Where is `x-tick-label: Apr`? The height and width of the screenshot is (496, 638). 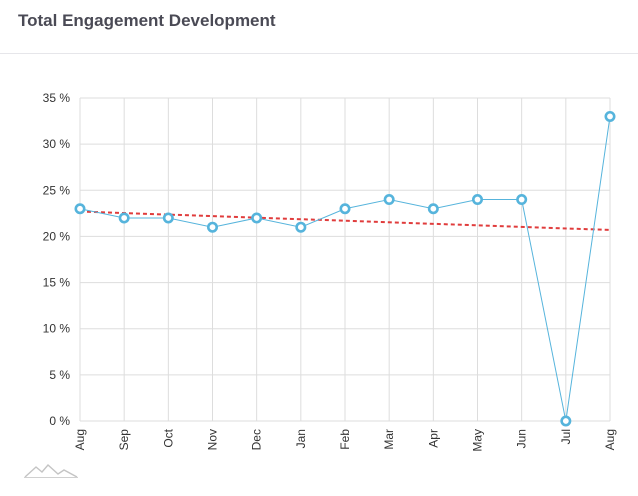 x-tick-label: Apr is located at coordinates (433, 438).